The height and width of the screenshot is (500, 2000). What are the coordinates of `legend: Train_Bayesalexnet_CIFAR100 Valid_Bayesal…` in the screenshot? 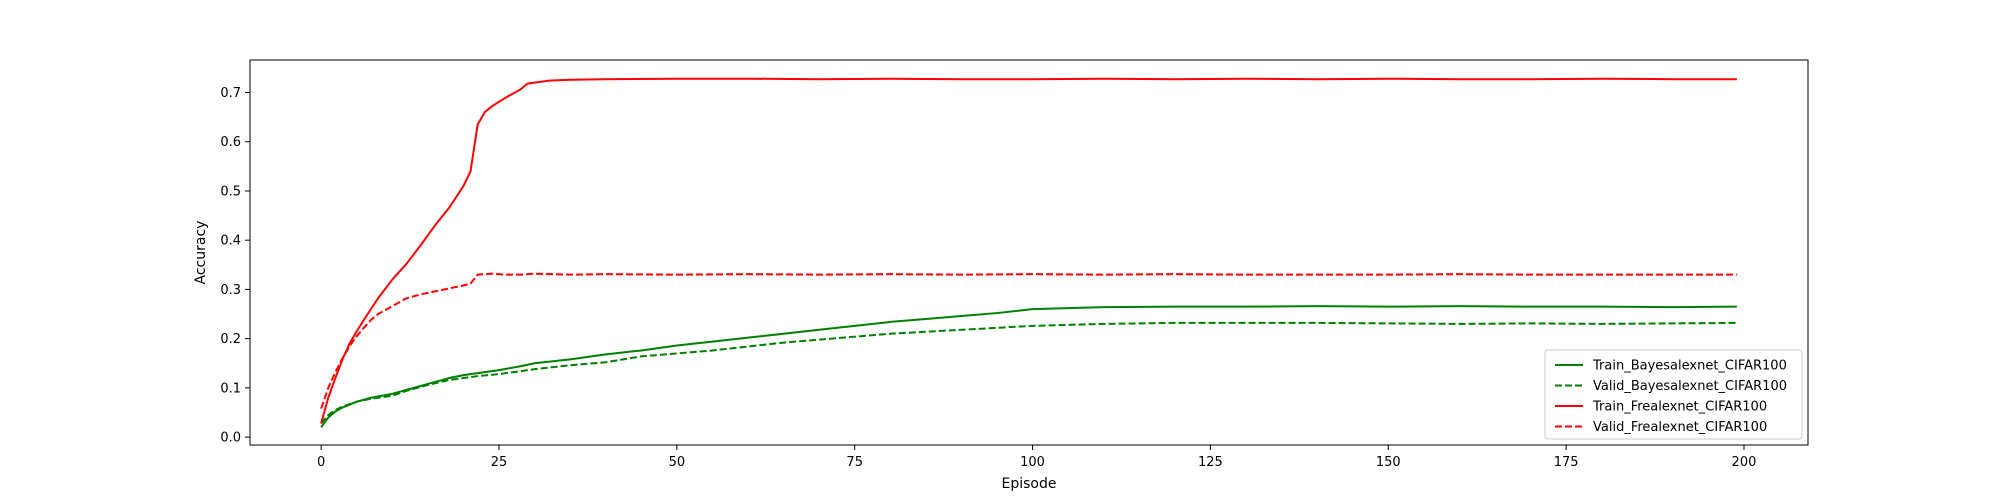 It's located at (1673, 394).